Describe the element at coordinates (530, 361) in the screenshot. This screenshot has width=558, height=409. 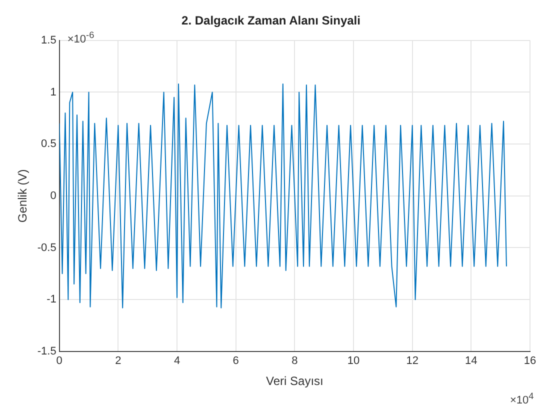
I see `x-tick-label: 16` at that location.